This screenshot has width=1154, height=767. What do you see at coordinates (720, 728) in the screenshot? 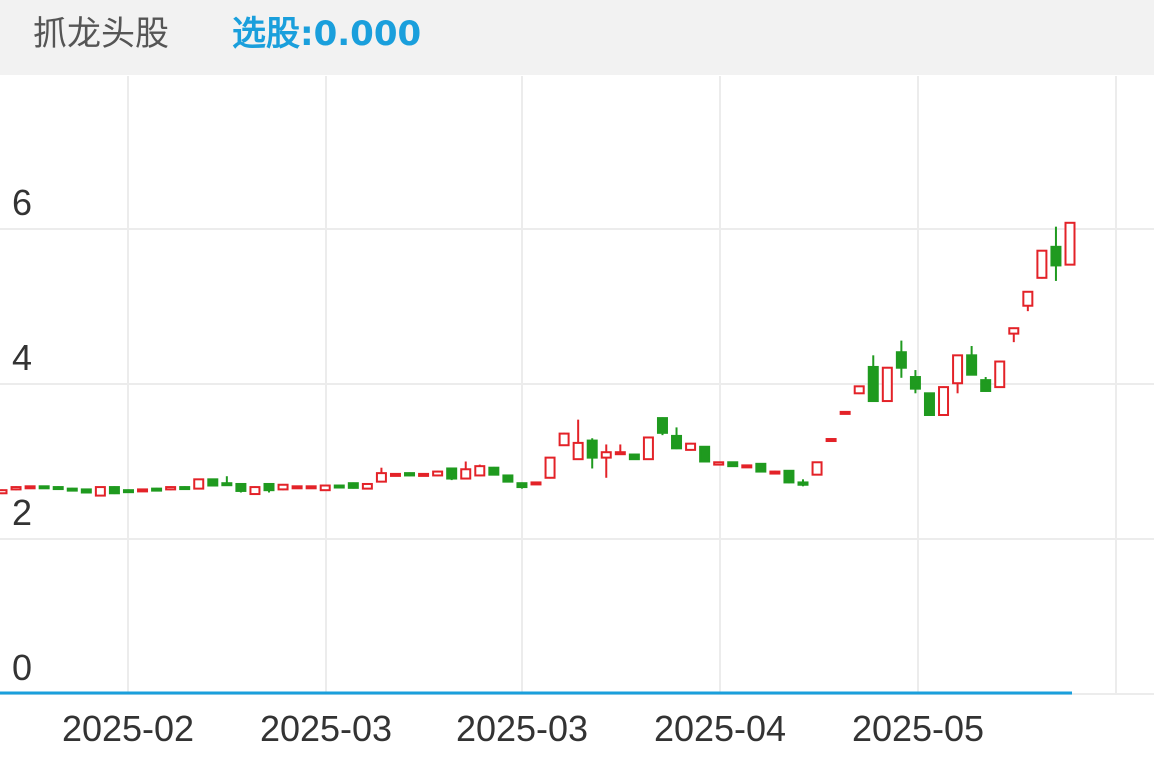
I see `x-tick-label: 2025-04` at bounding box center [720, 728].